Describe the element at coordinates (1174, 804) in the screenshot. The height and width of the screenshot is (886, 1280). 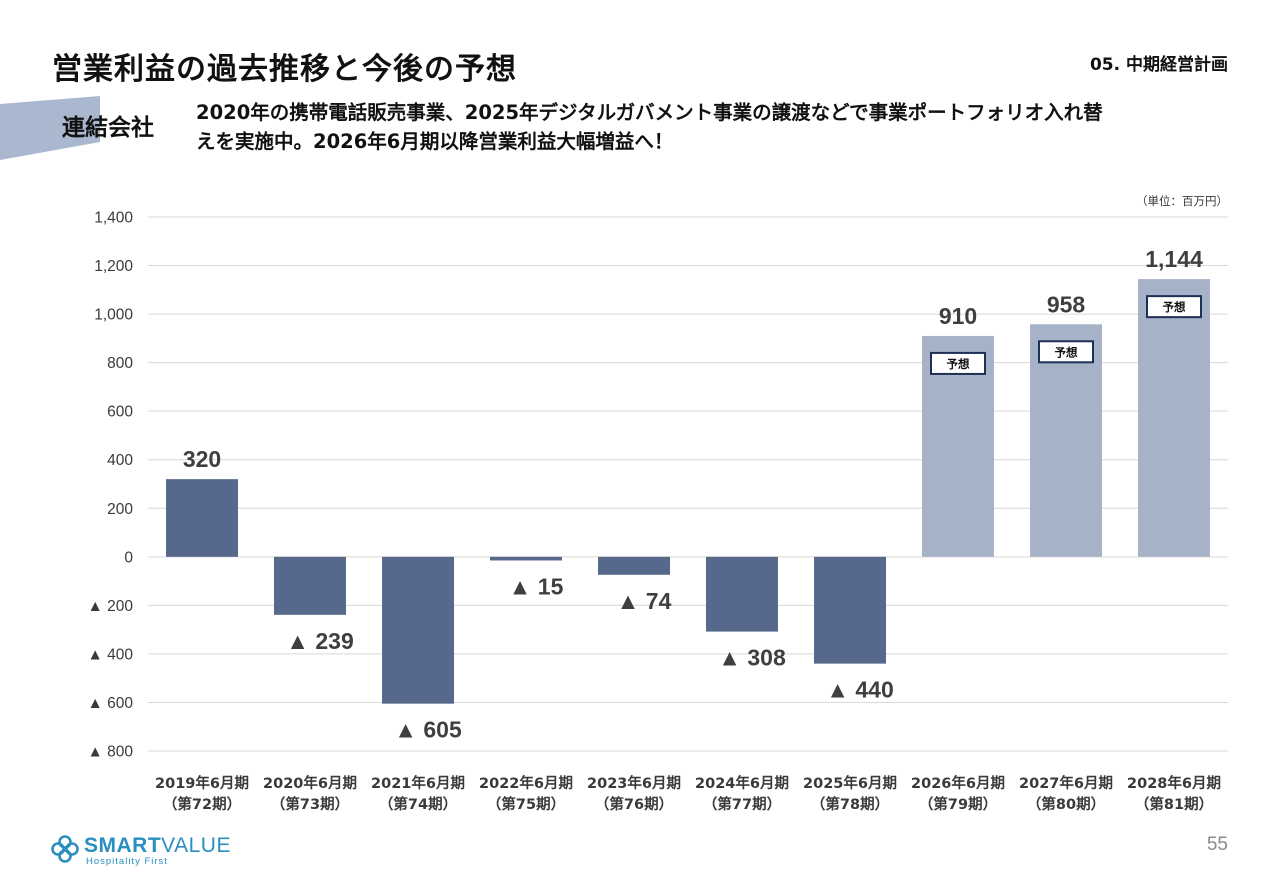
I see `x-category-period: （第81期）` at that location.